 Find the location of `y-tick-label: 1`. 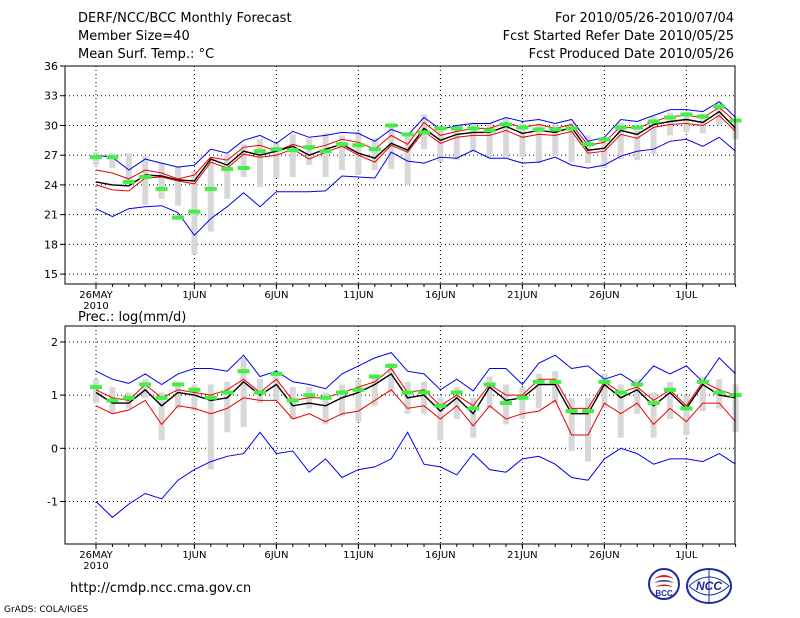

y-tick-label: 1 is located at coordinates (54, 395).